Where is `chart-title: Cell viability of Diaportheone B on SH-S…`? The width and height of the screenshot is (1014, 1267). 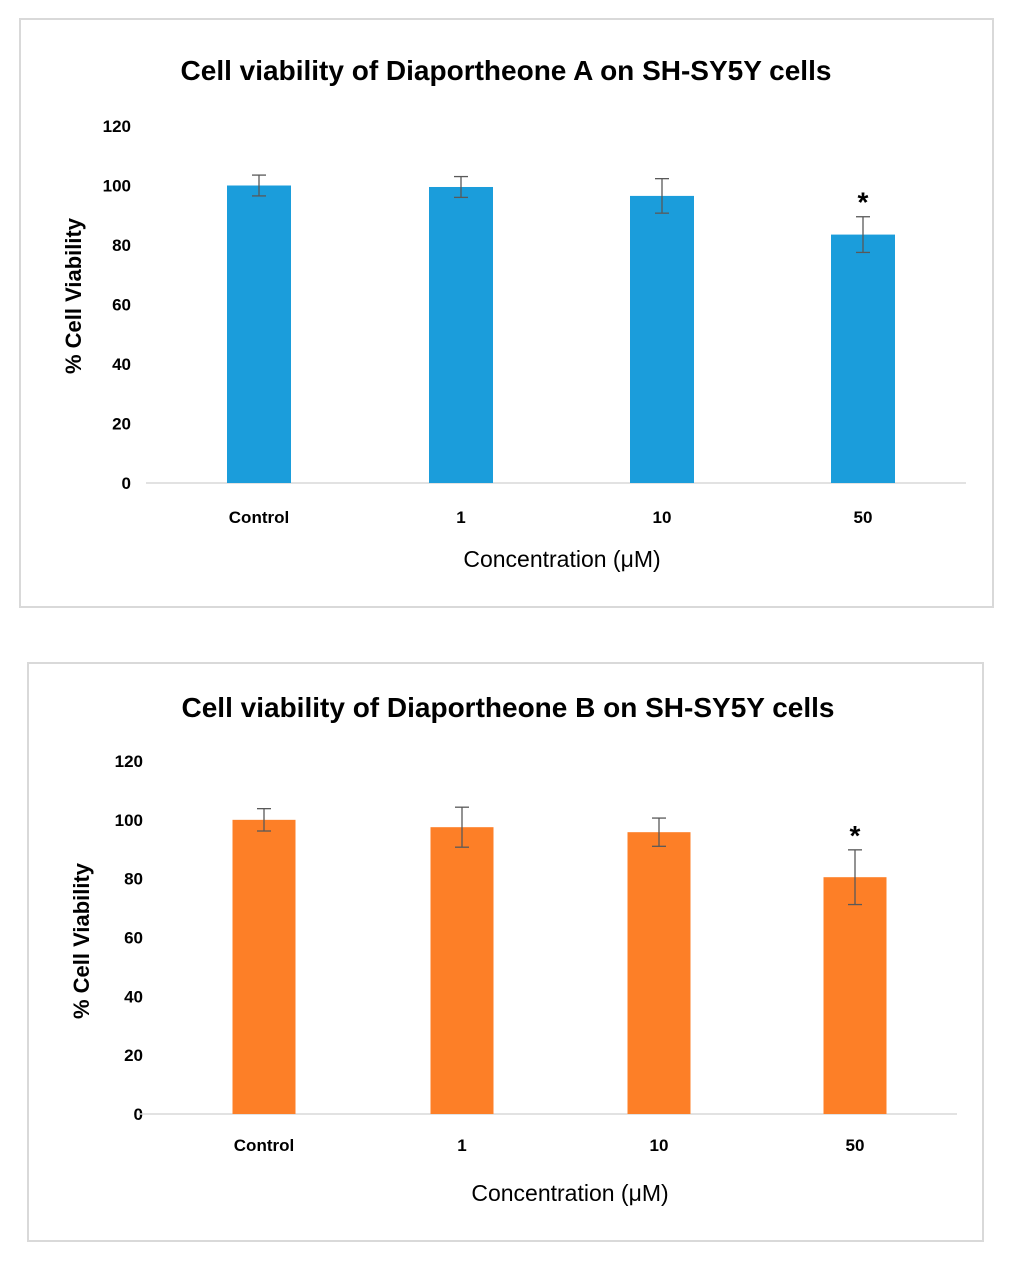
chart-title: Cell viability of Diaportheone B on SH-S… is located at coordinates (508, 707).